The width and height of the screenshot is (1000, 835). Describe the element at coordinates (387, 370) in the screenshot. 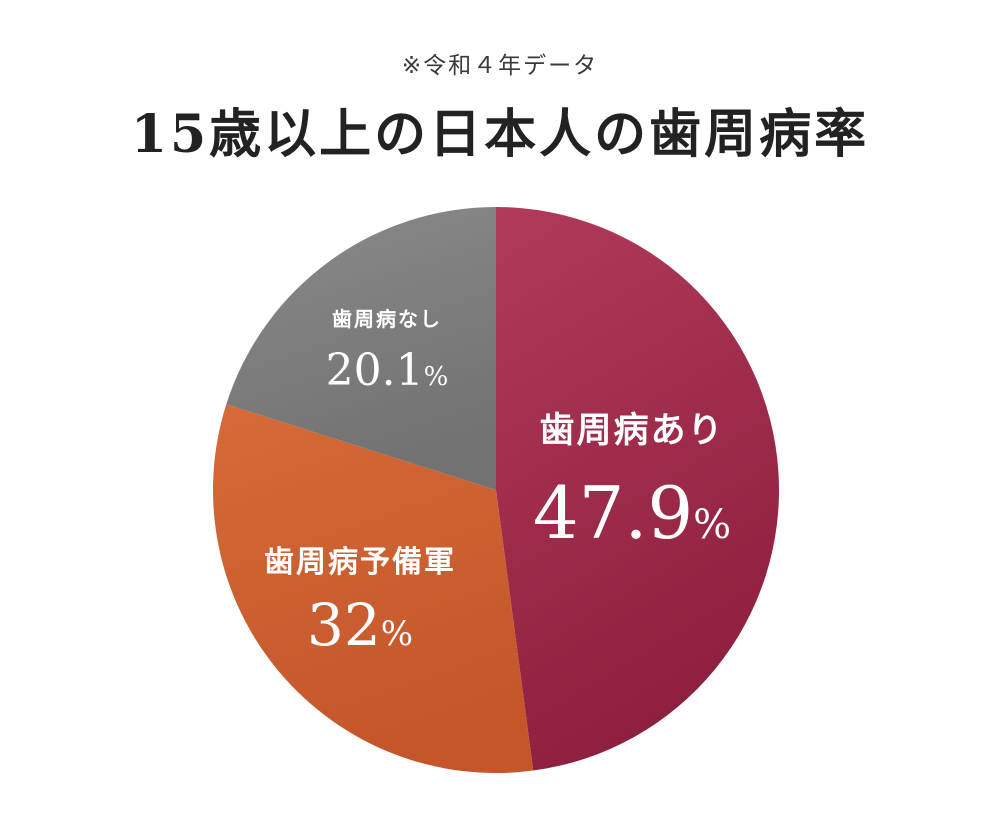

I see `slice-value-3: 20.1%` at that location.